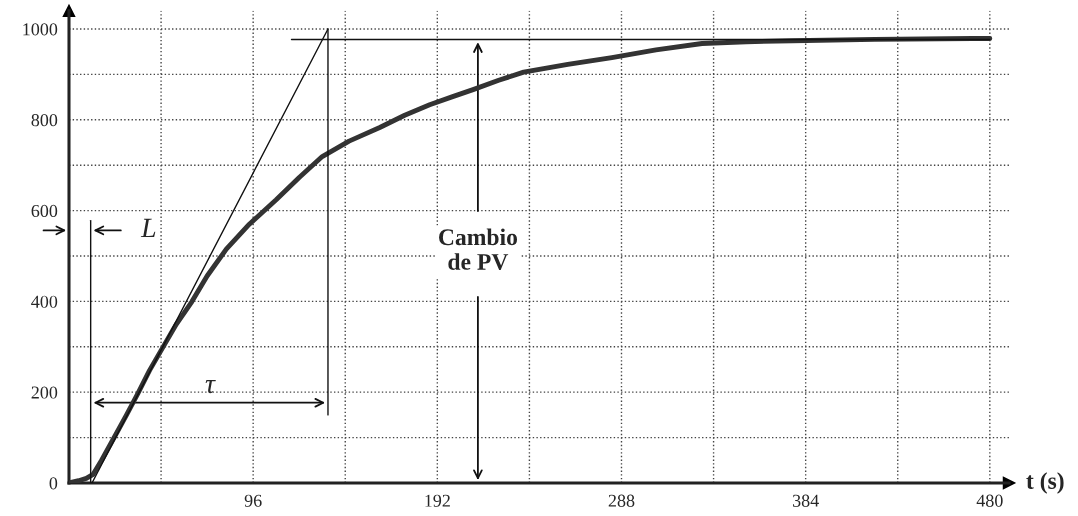 The image size is (1078, 516). I want to click on y-tick-label: 1000, so click(40, 29).